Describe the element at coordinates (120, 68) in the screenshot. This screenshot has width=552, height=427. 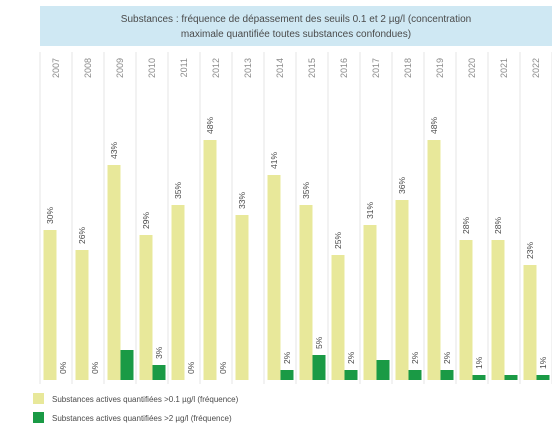
I see `year-label: 2009` at that location.